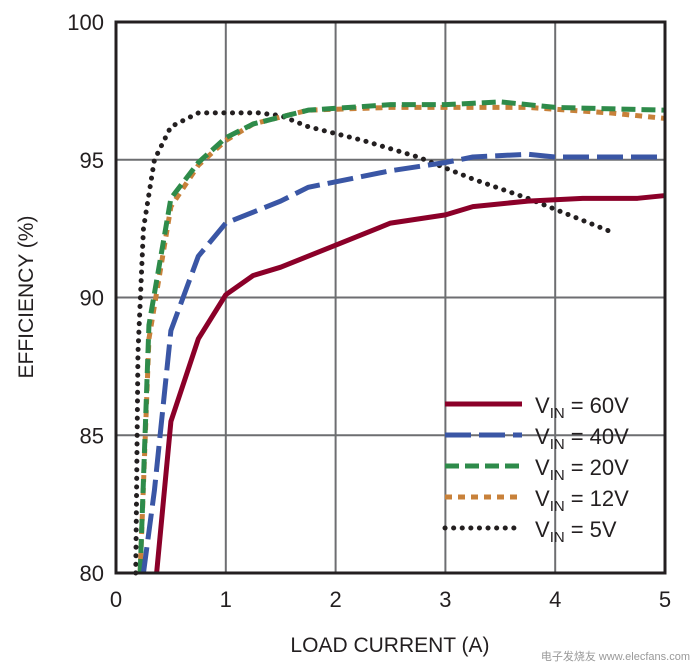 This screenshot has height=672, width=694. What do you see at coordinates (582, 407) in the screenshot?
I see `legend-label-60V: VIN = 60V` at bounding box center [582, 407].